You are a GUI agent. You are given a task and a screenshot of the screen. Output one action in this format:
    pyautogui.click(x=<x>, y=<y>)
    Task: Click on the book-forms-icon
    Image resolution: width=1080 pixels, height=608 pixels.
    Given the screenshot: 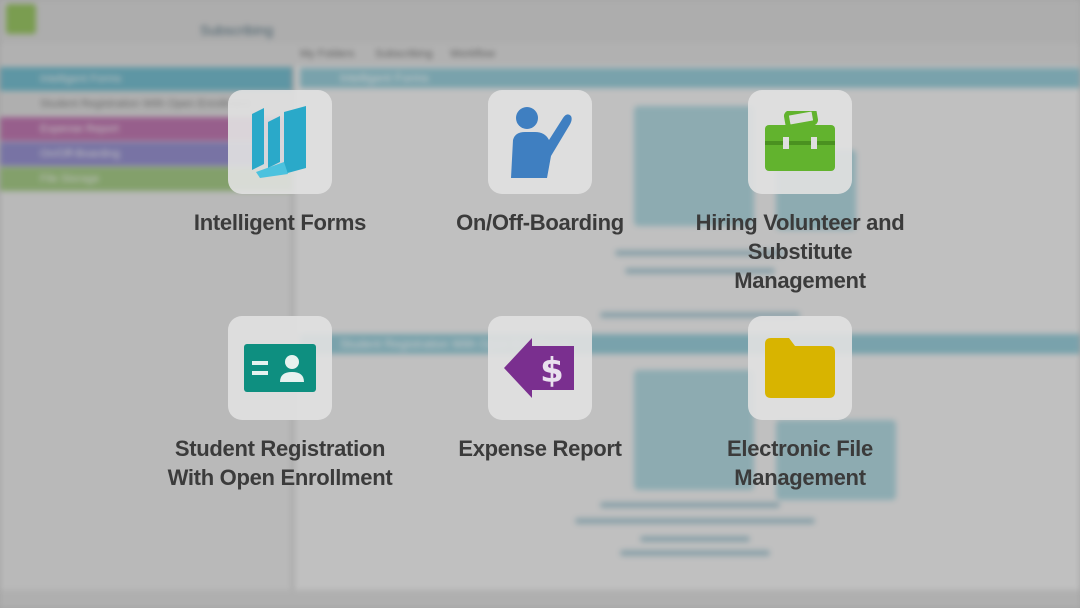 What is the action you would take?
    pyautogui.click(x=279, y=142)
    